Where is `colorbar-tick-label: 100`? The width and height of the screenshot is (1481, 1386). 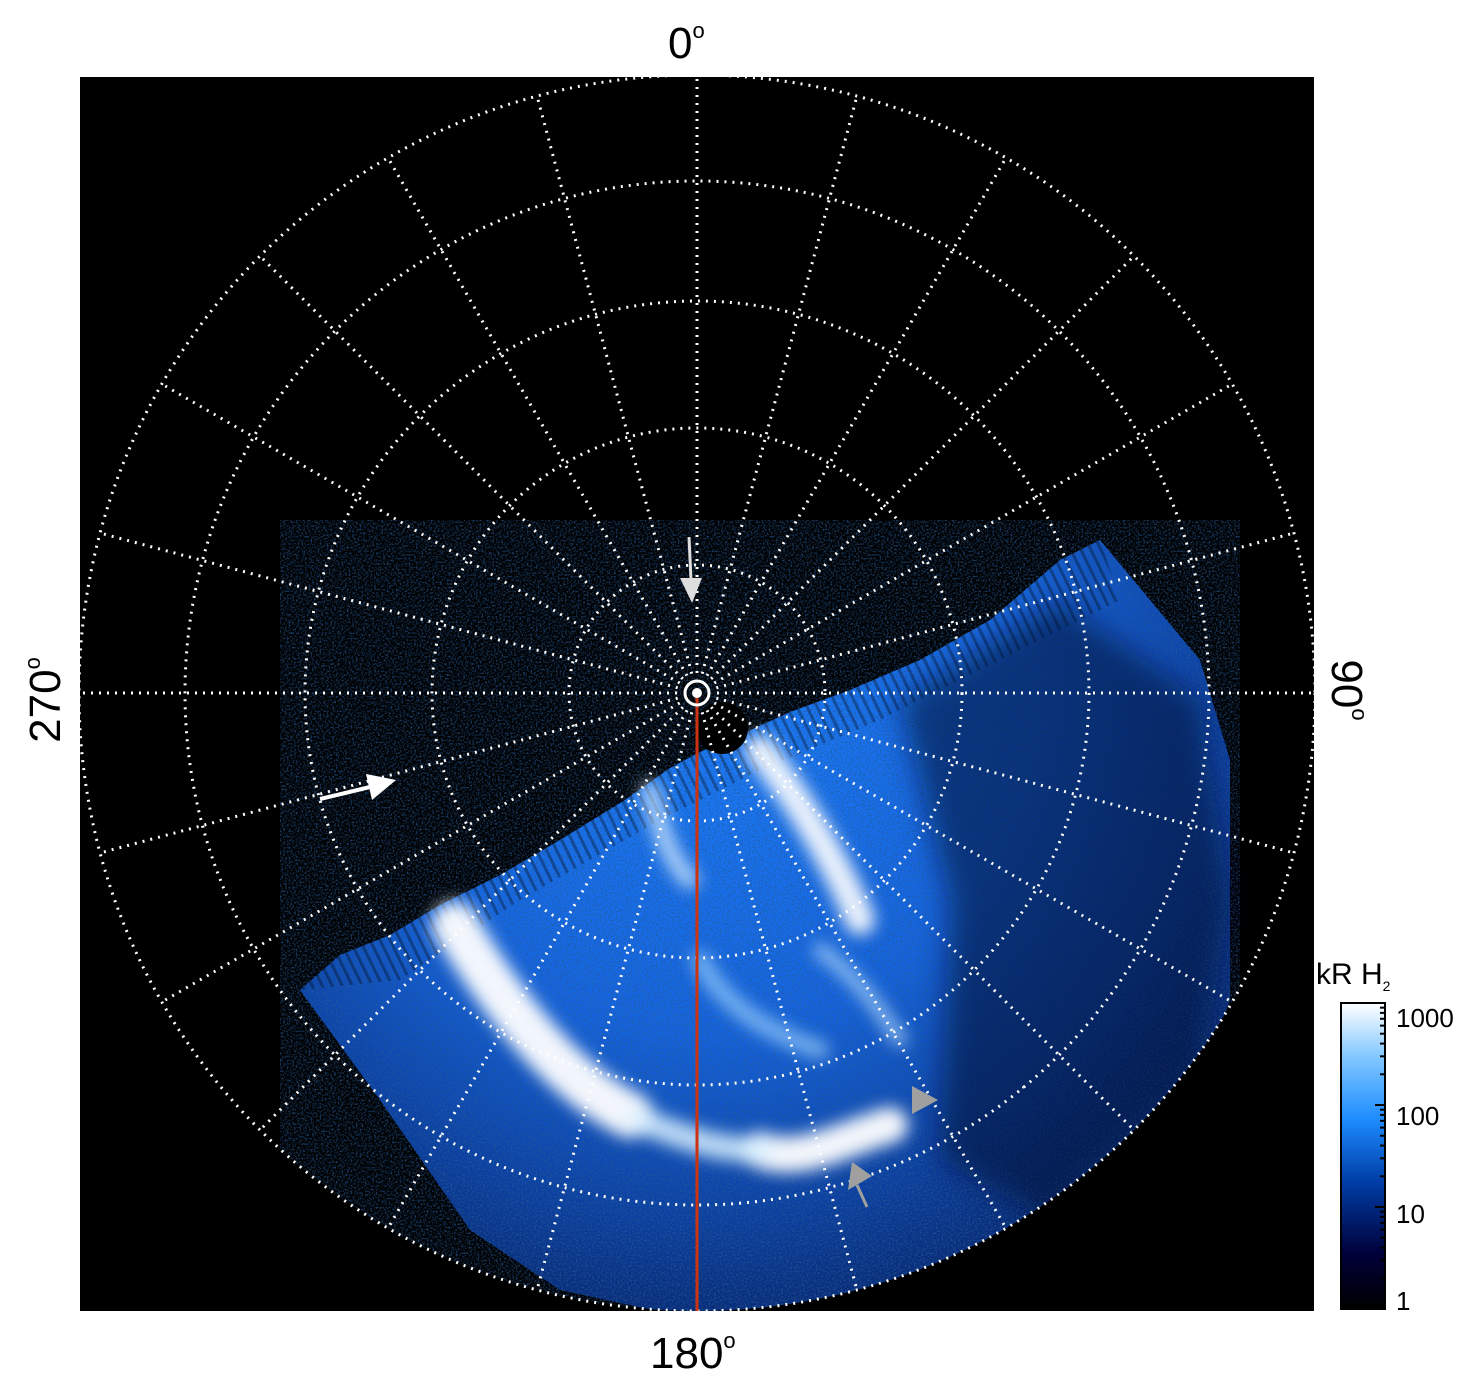
colorbar-tick-label: 100 is located at coordinates (1418, 1116).